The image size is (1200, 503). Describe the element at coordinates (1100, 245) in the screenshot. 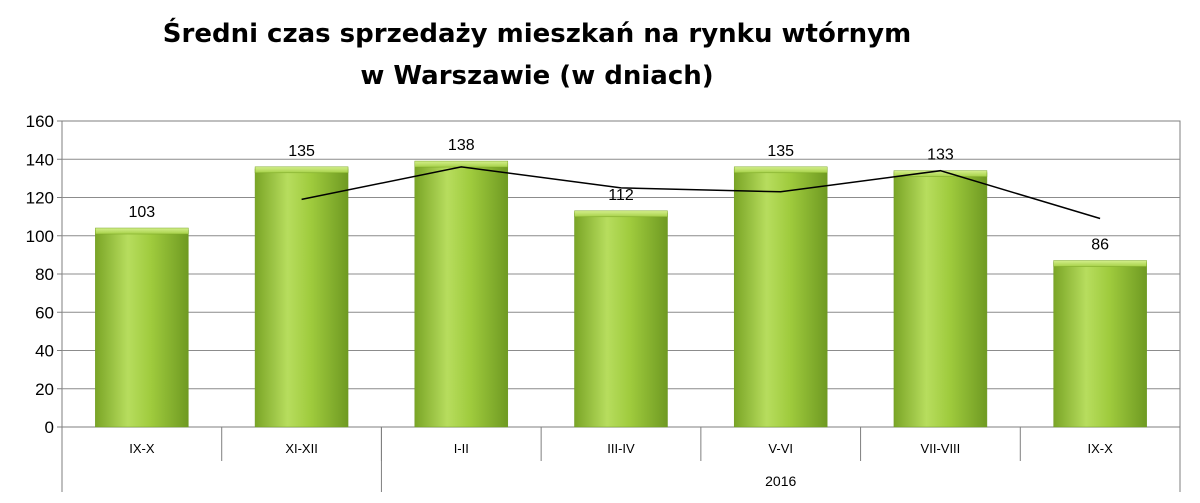

I see `data-label: 86` at that location.